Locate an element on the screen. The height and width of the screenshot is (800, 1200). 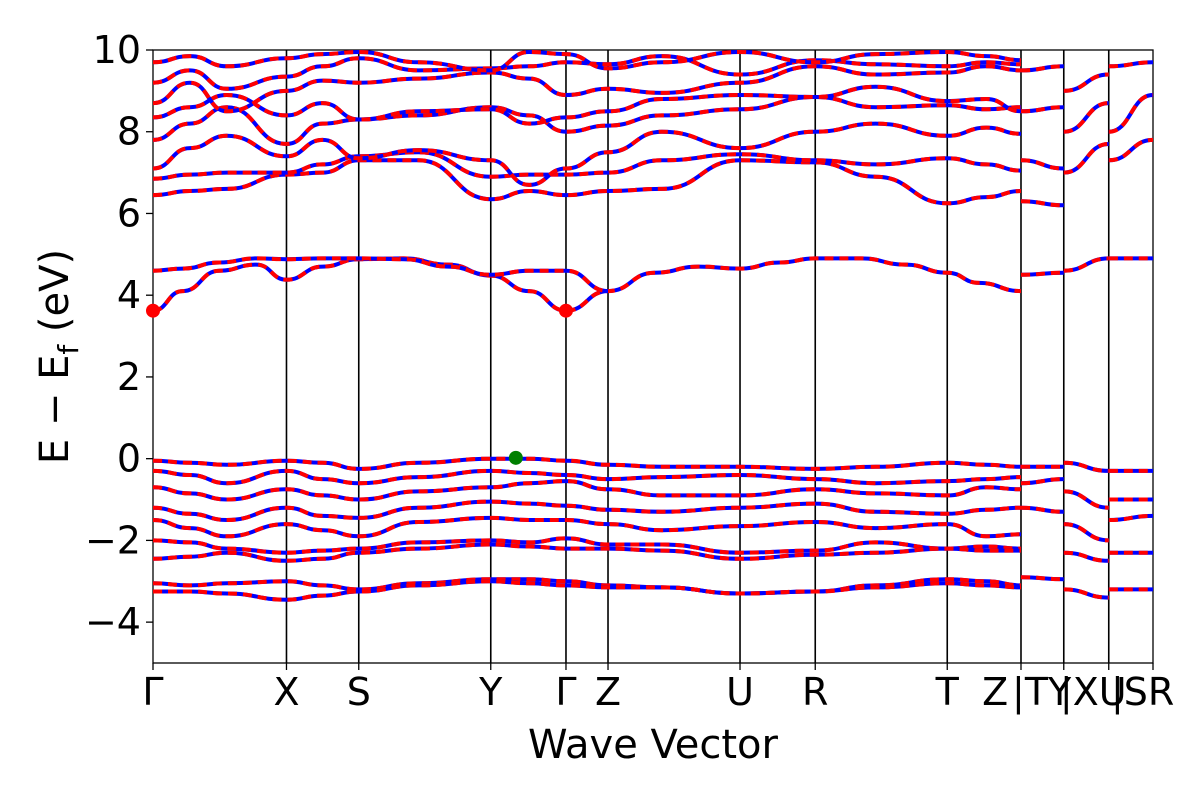
x-tick-label: U is located at coordinates (740, 692).